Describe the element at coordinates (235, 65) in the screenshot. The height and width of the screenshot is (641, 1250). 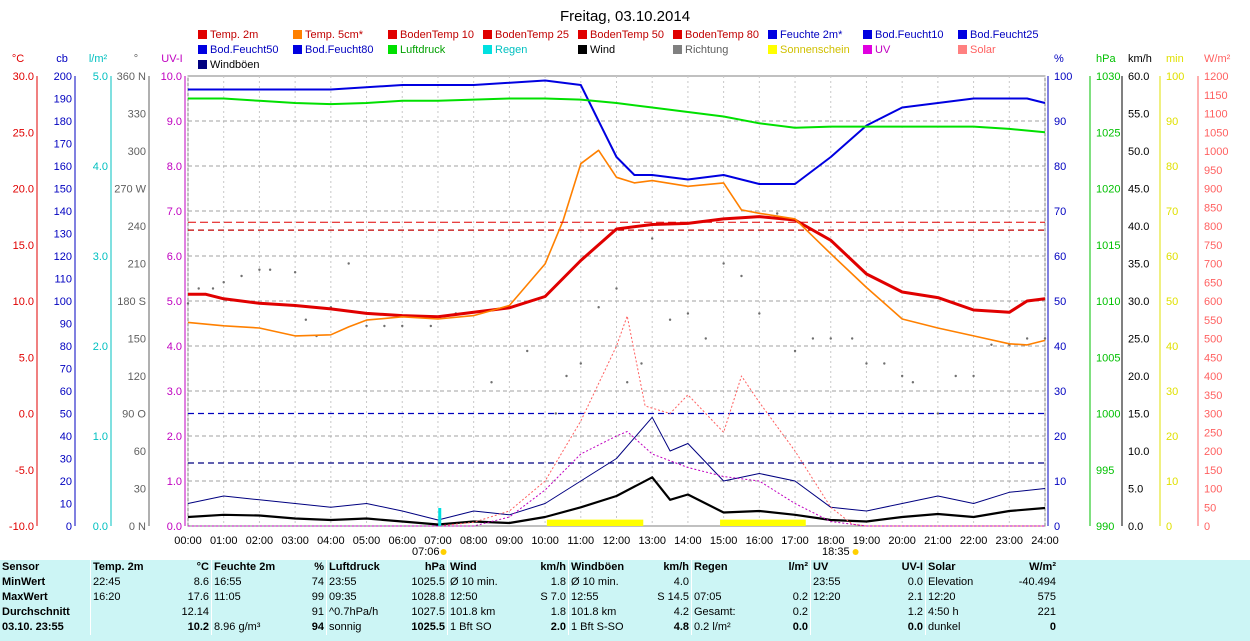
I see `legend-label: Windböen` at that location.